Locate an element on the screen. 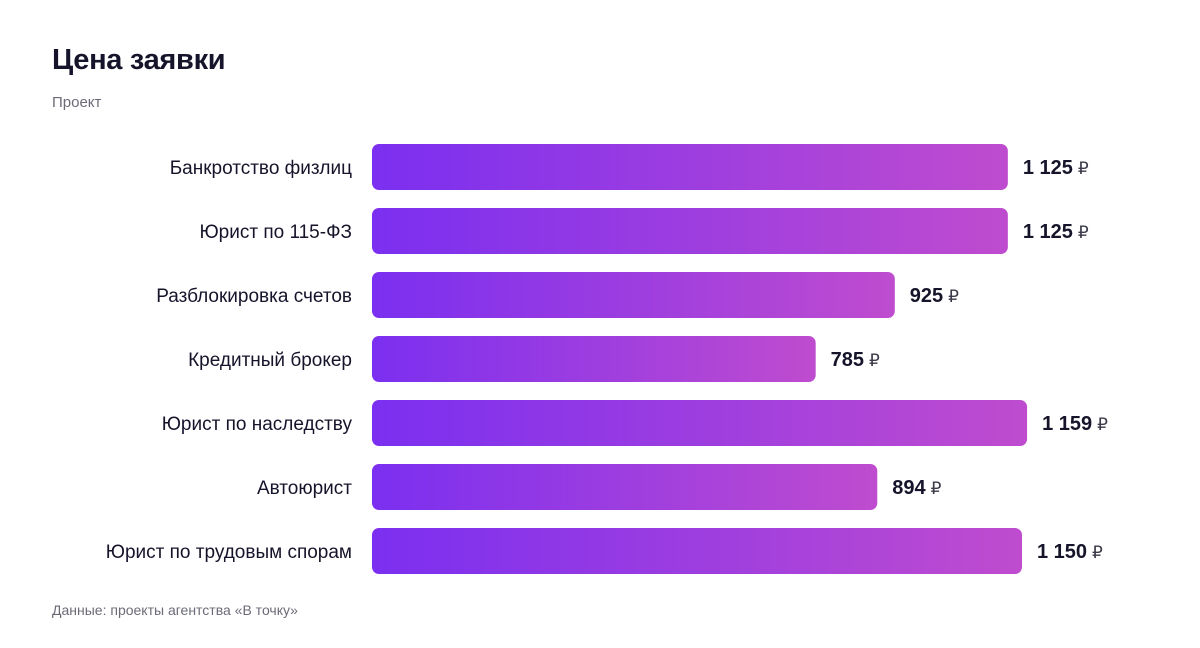  data-source-note: Данные: проекты агентства «В точку» is located at coordinates (175, 610).